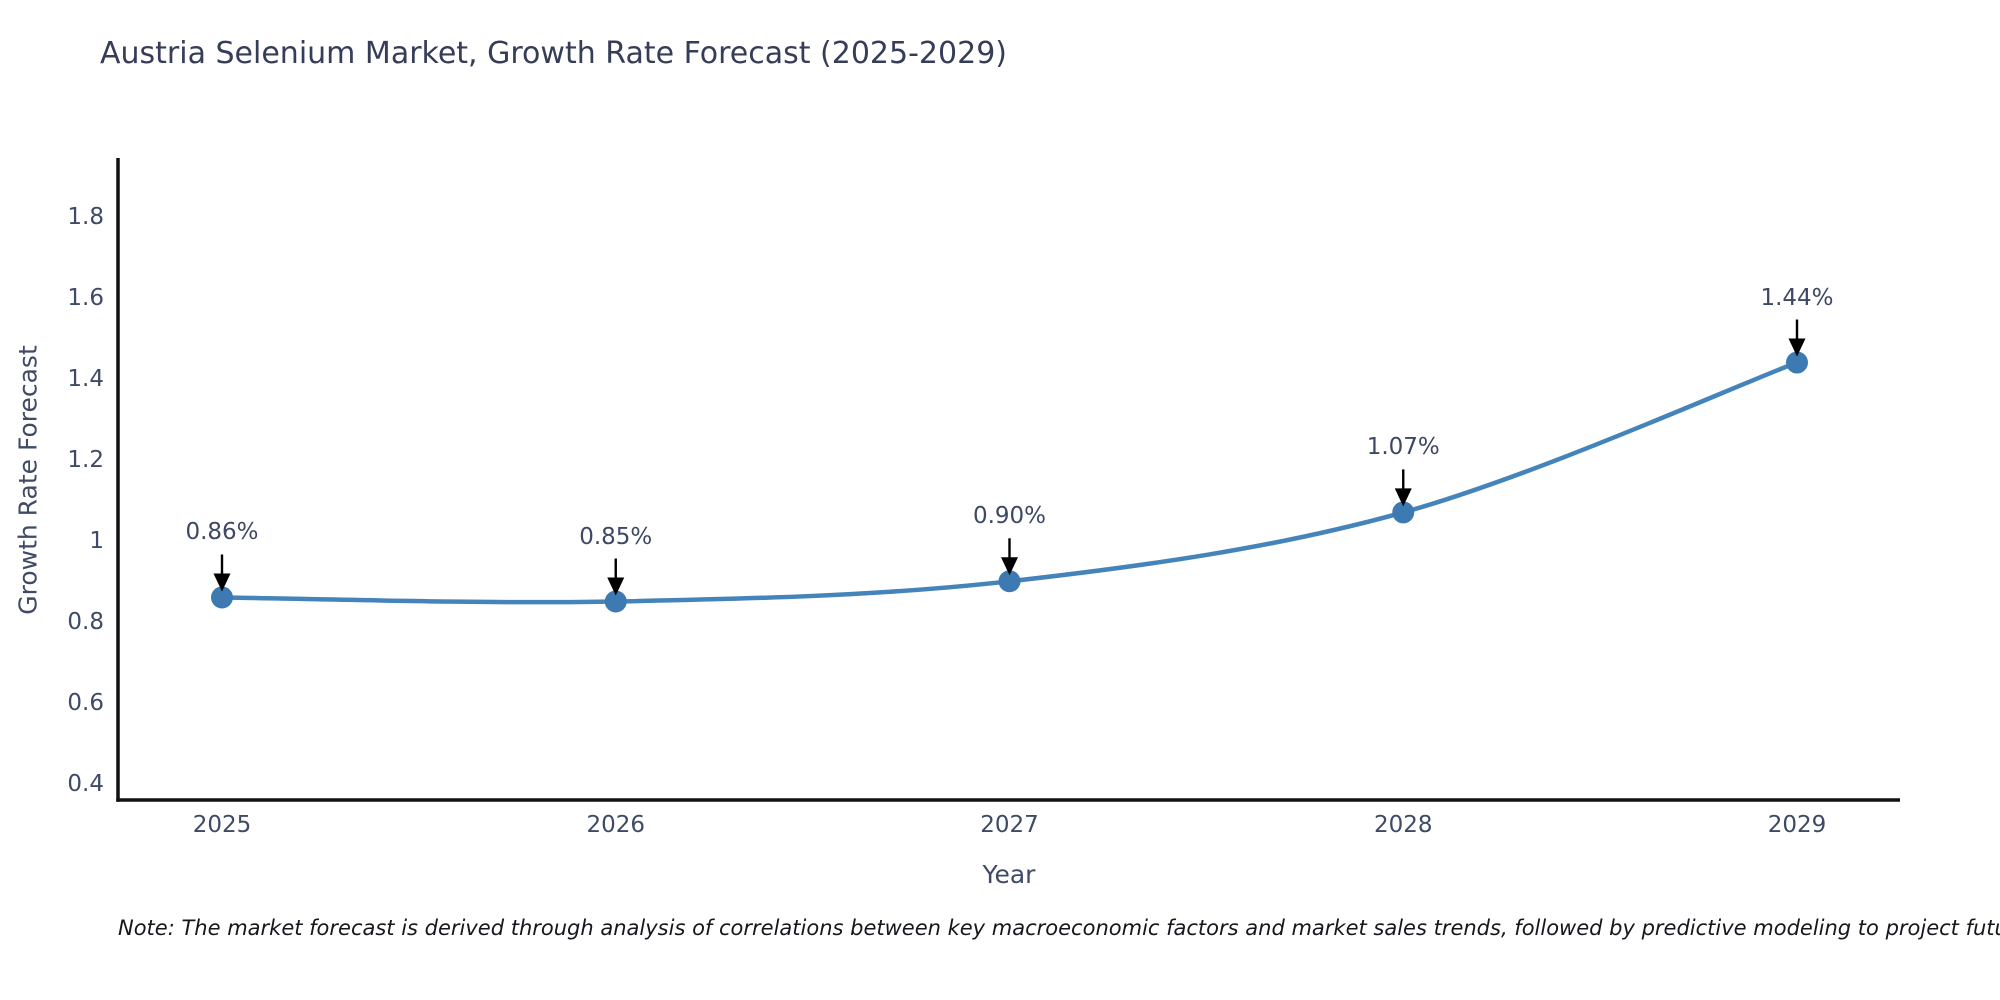 Image resolution: width=2000 pixels, height=1000 pixels. I want to click on y-tick-label: 0.8, so click(85, 621).